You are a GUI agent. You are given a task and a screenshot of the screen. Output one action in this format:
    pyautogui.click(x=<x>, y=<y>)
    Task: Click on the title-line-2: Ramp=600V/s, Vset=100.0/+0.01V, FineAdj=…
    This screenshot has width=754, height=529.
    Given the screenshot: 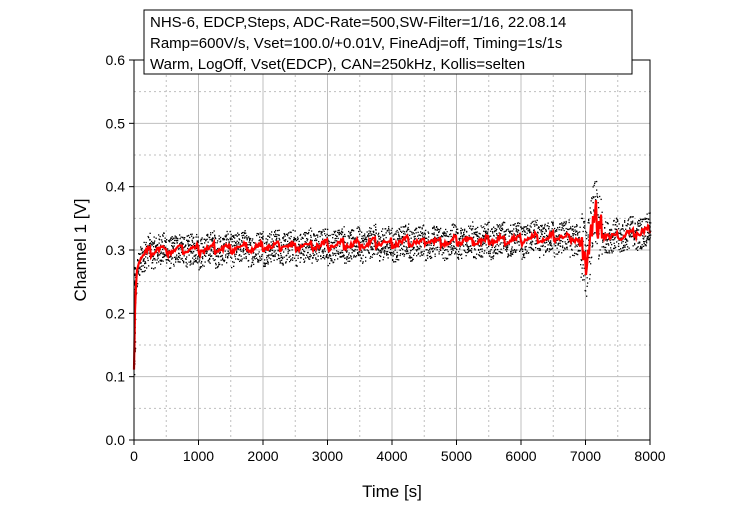 What is the action you would take?
    pyautogui.click(x=356, y=43)
    